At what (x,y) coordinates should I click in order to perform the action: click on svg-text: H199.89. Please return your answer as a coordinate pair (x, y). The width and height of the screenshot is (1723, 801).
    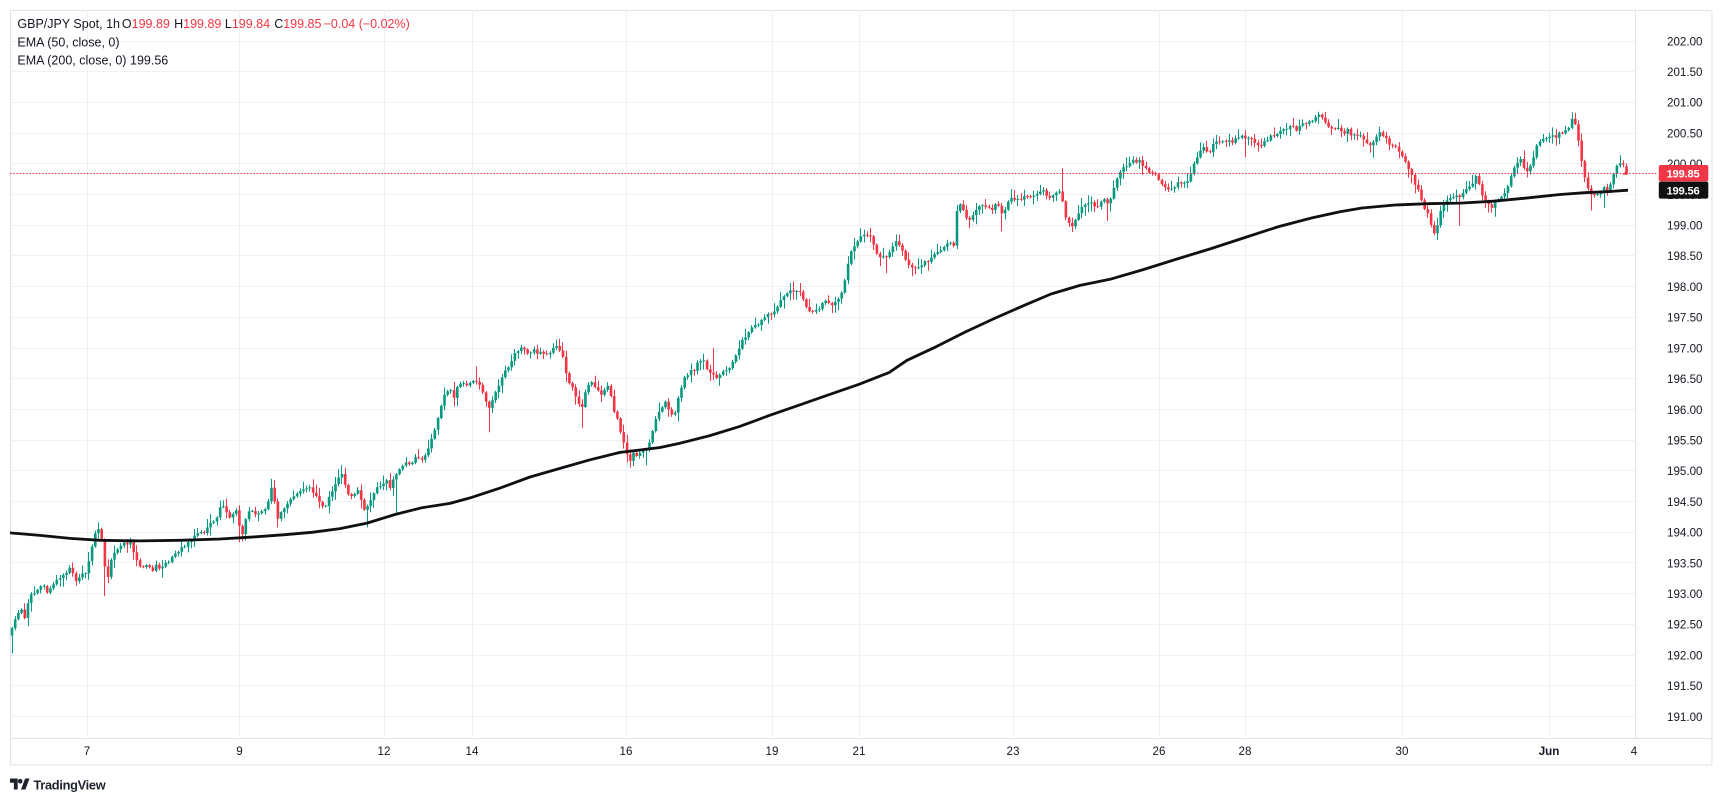
    Looking at the image, I should click on (197, 24).